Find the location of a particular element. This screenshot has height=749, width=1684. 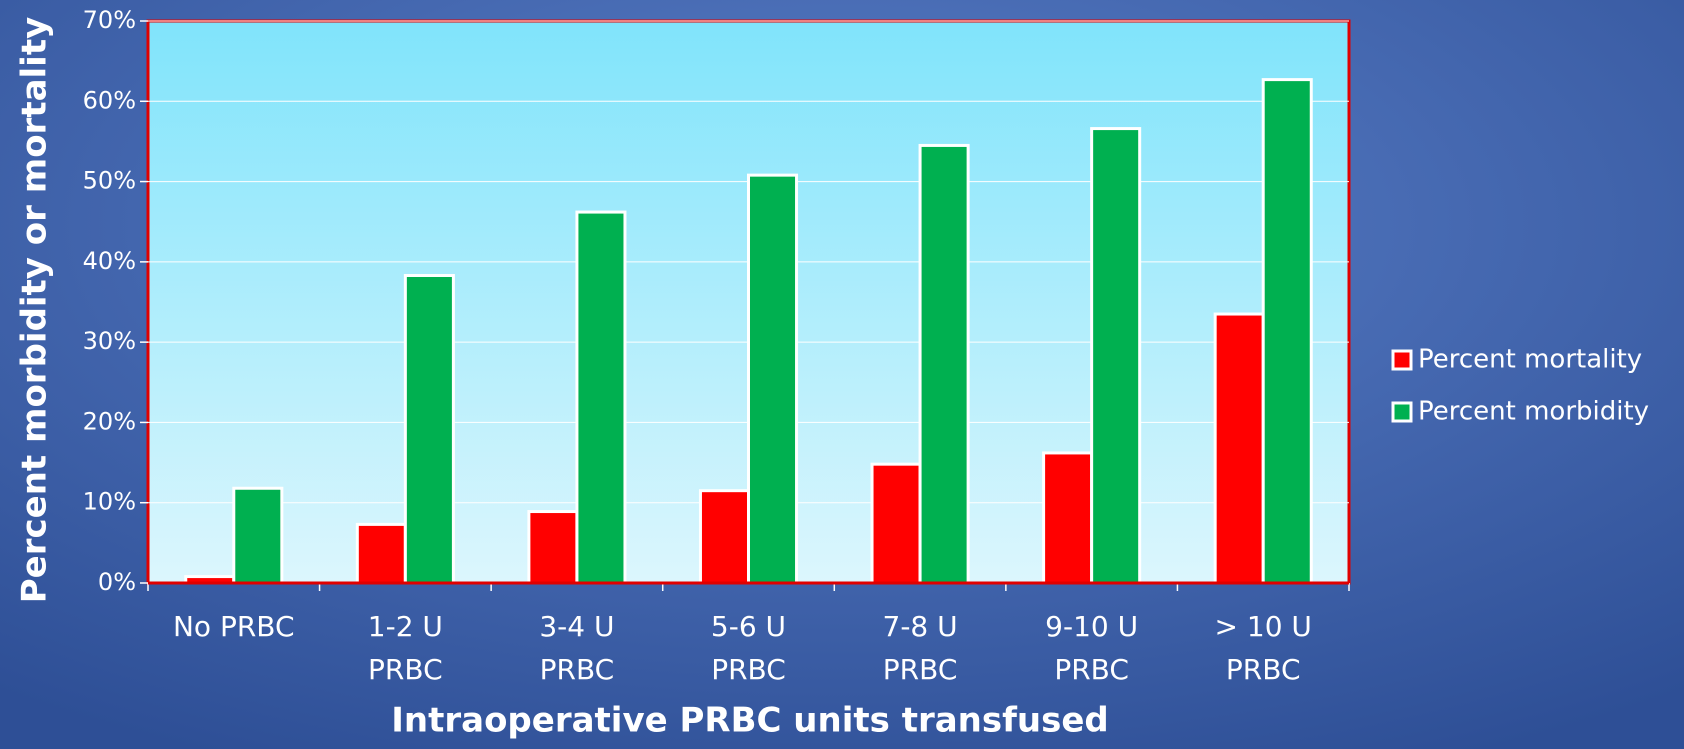

x-tick-label: 5-6 U is located at coordinates (748, 626).